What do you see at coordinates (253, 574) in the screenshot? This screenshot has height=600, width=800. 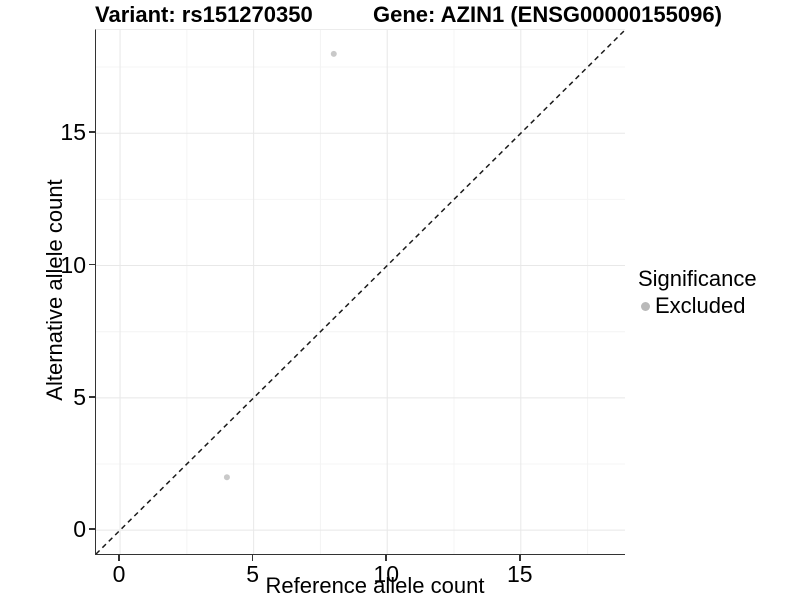 I see `x-tick-label: 5` at bounding box center [253, 574].